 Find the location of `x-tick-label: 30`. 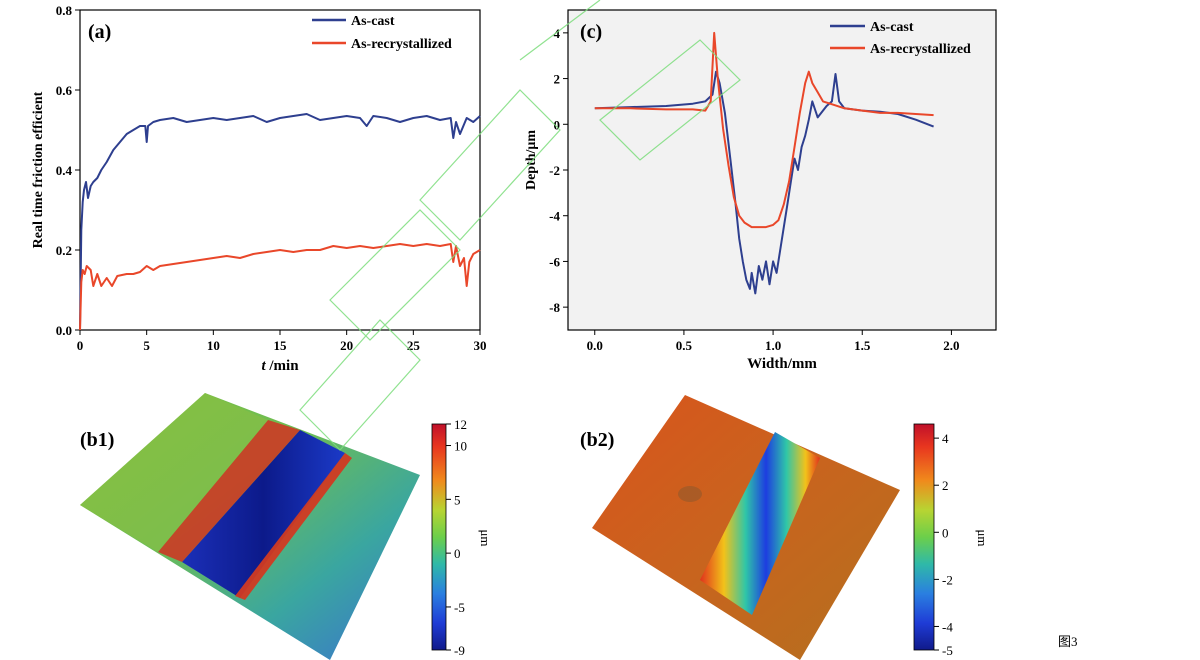

x-tick-label: 30 is located at coordinates (480, 345).